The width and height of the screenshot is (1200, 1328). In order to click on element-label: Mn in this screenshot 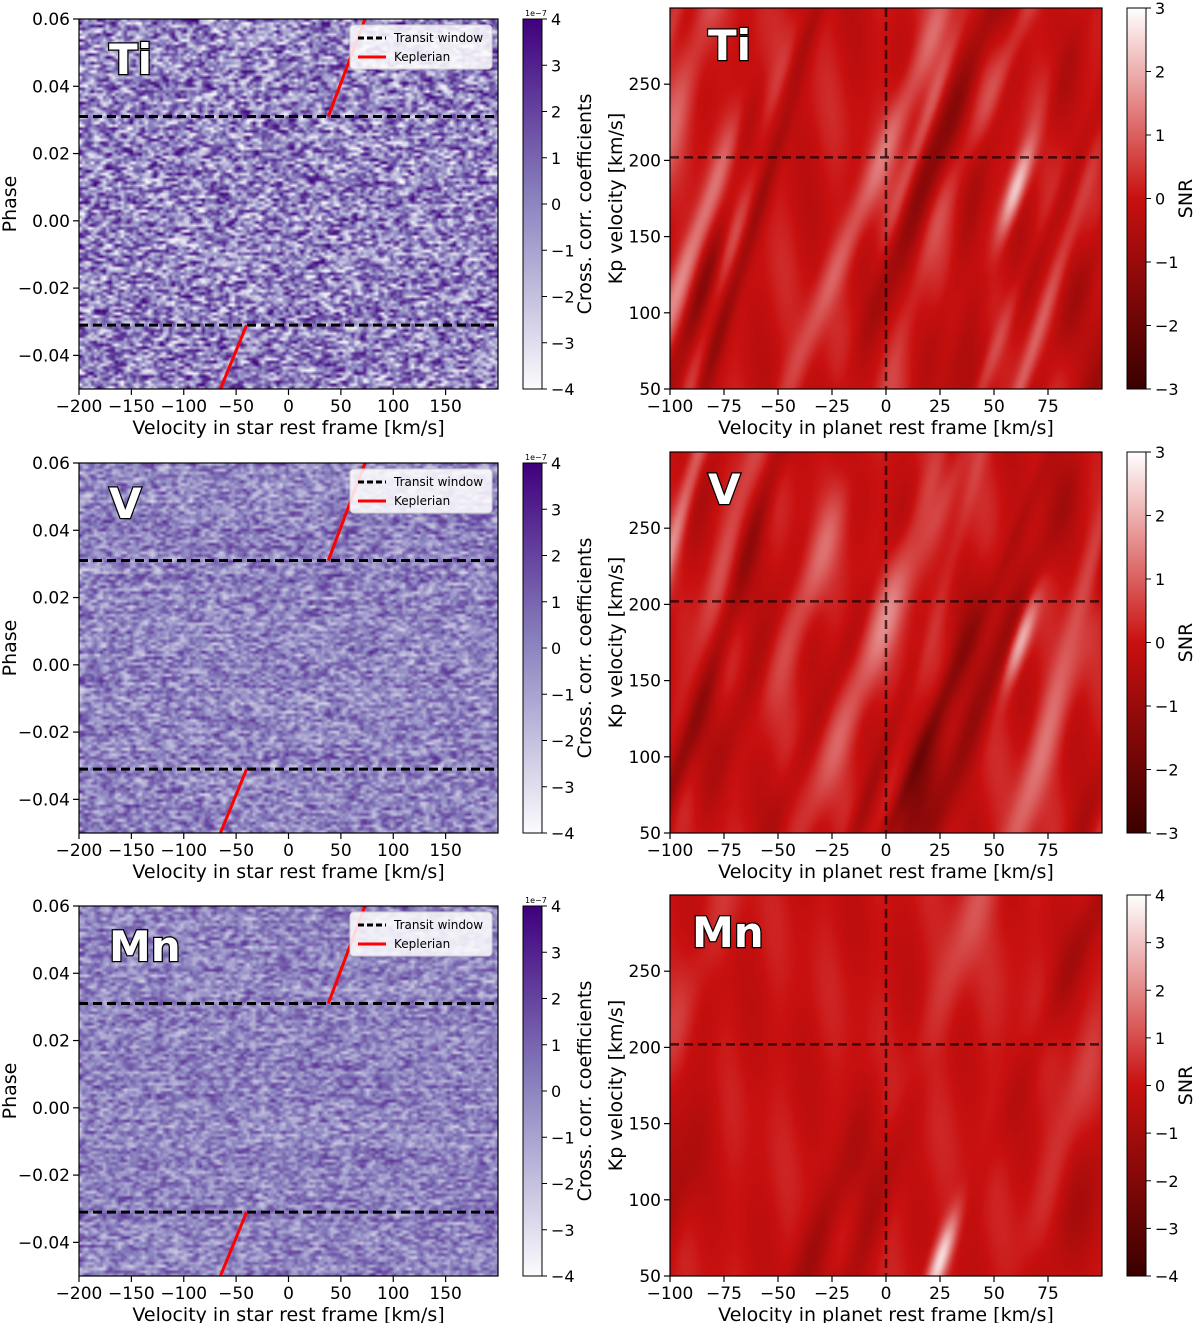, I will do `click(145, 946)`.